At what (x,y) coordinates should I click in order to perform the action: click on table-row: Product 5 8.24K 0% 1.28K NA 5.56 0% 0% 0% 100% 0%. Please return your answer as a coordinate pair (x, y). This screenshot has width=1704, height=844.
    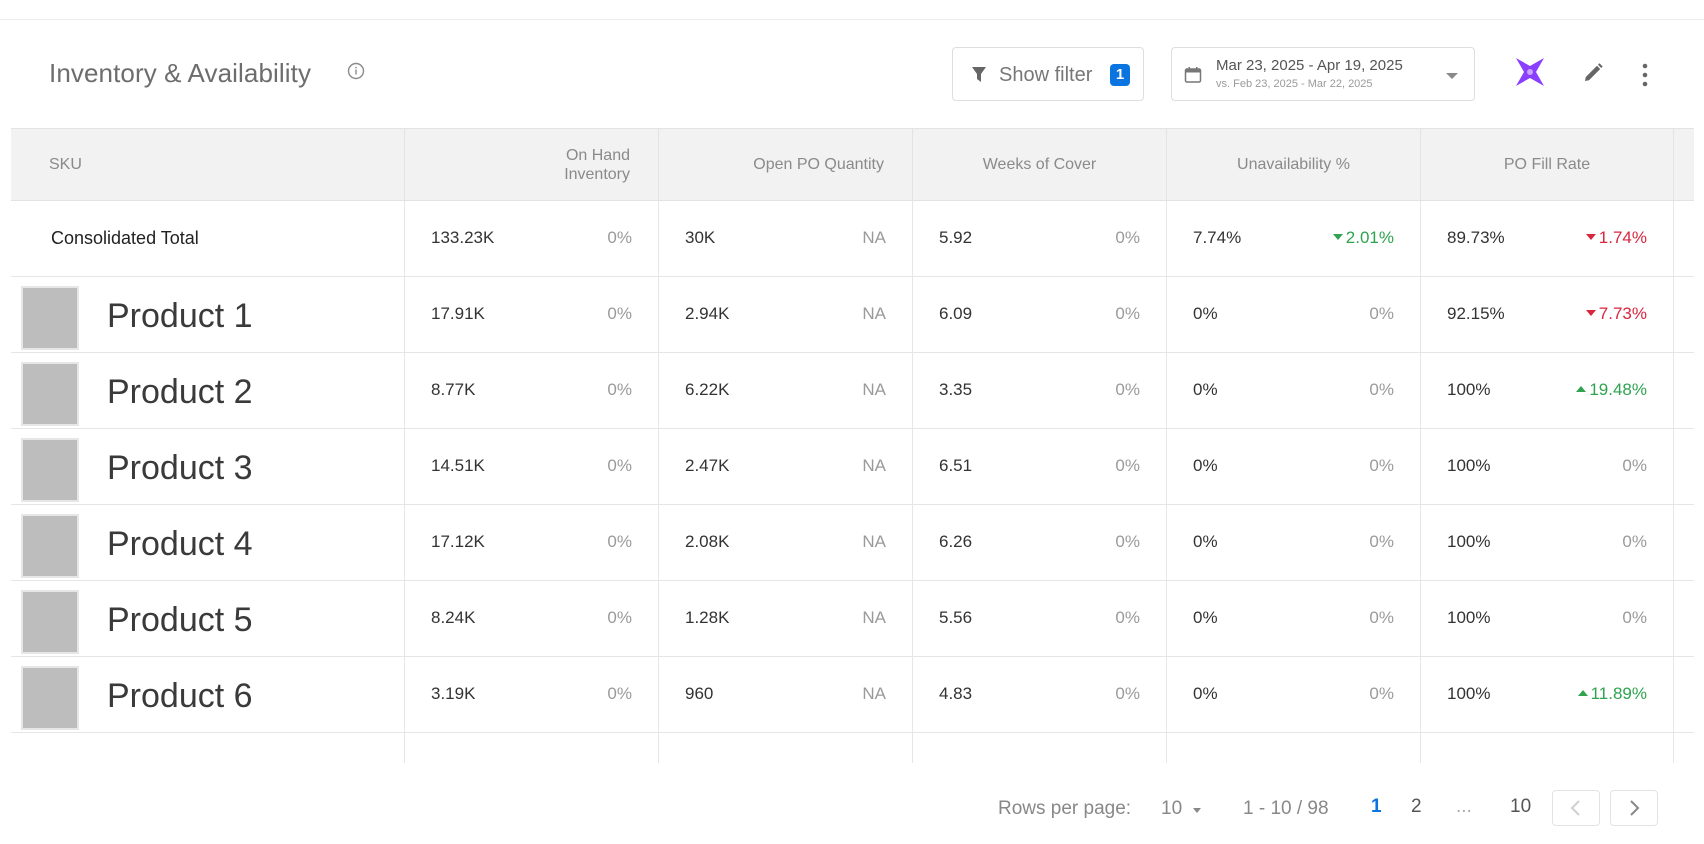
    Looking at the image, I should click on (852, 619).